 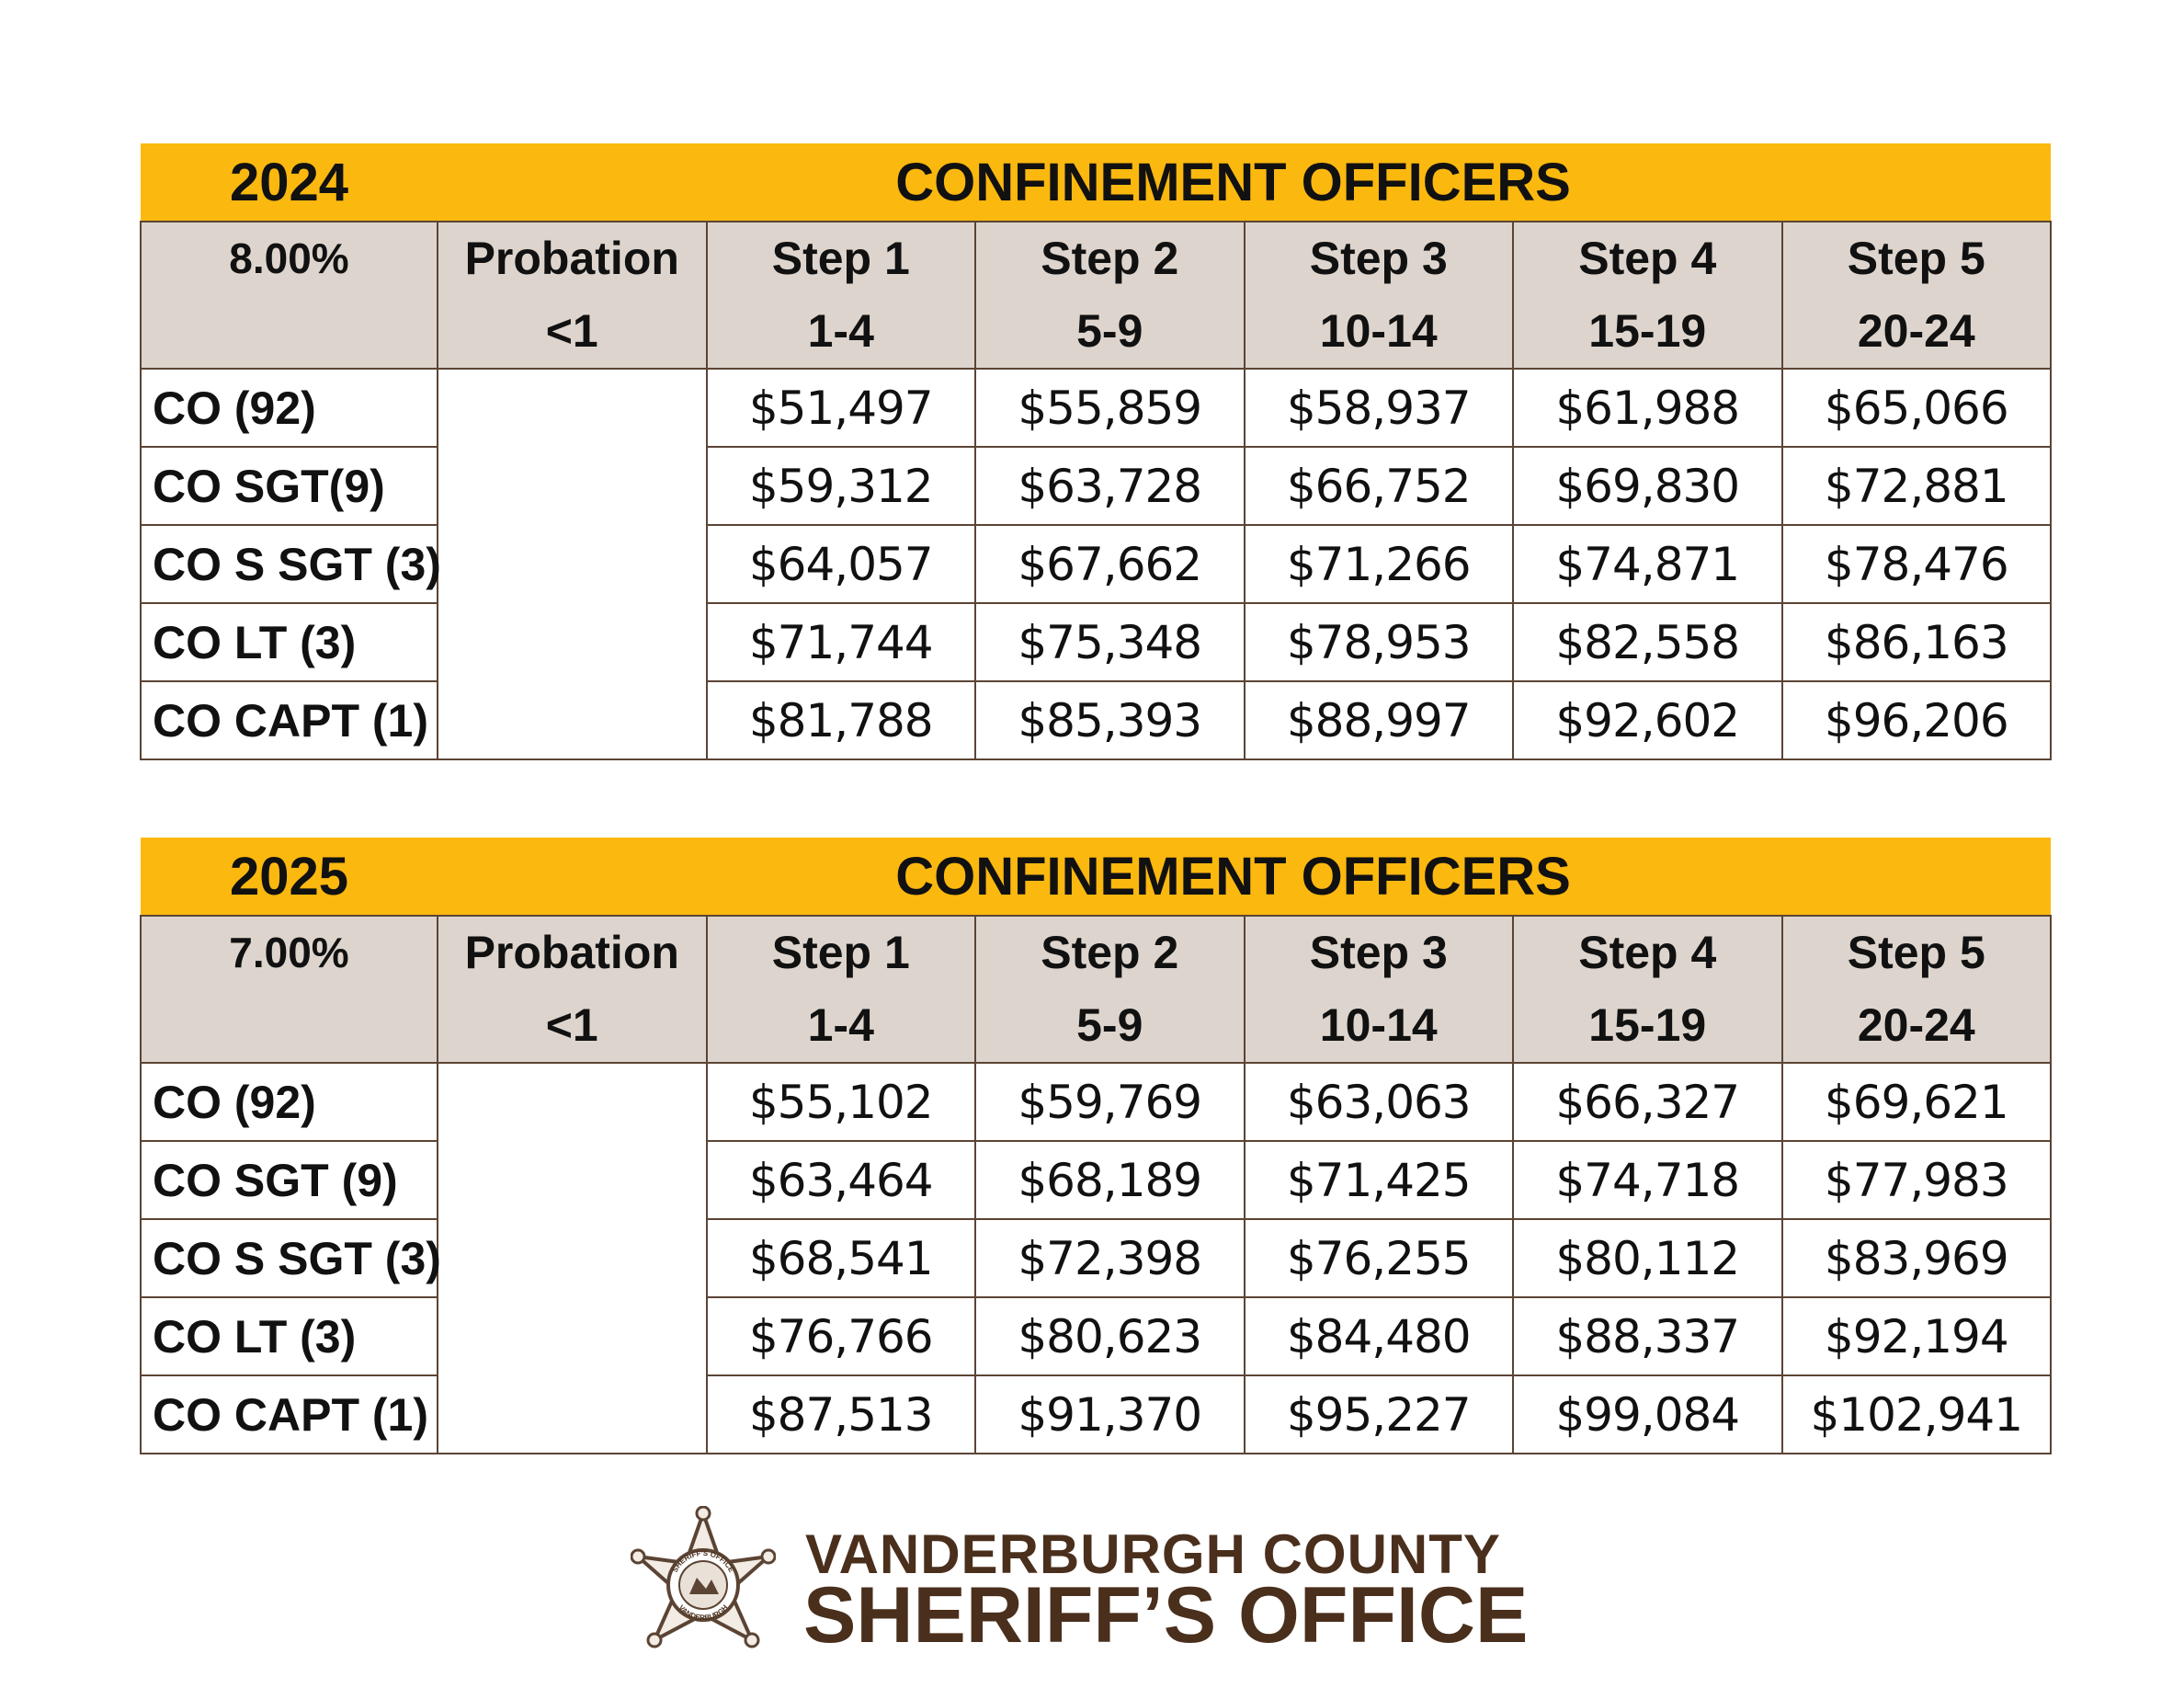 I want to click on increase-percent-header: 8.00%, so click(x=289, y=295).